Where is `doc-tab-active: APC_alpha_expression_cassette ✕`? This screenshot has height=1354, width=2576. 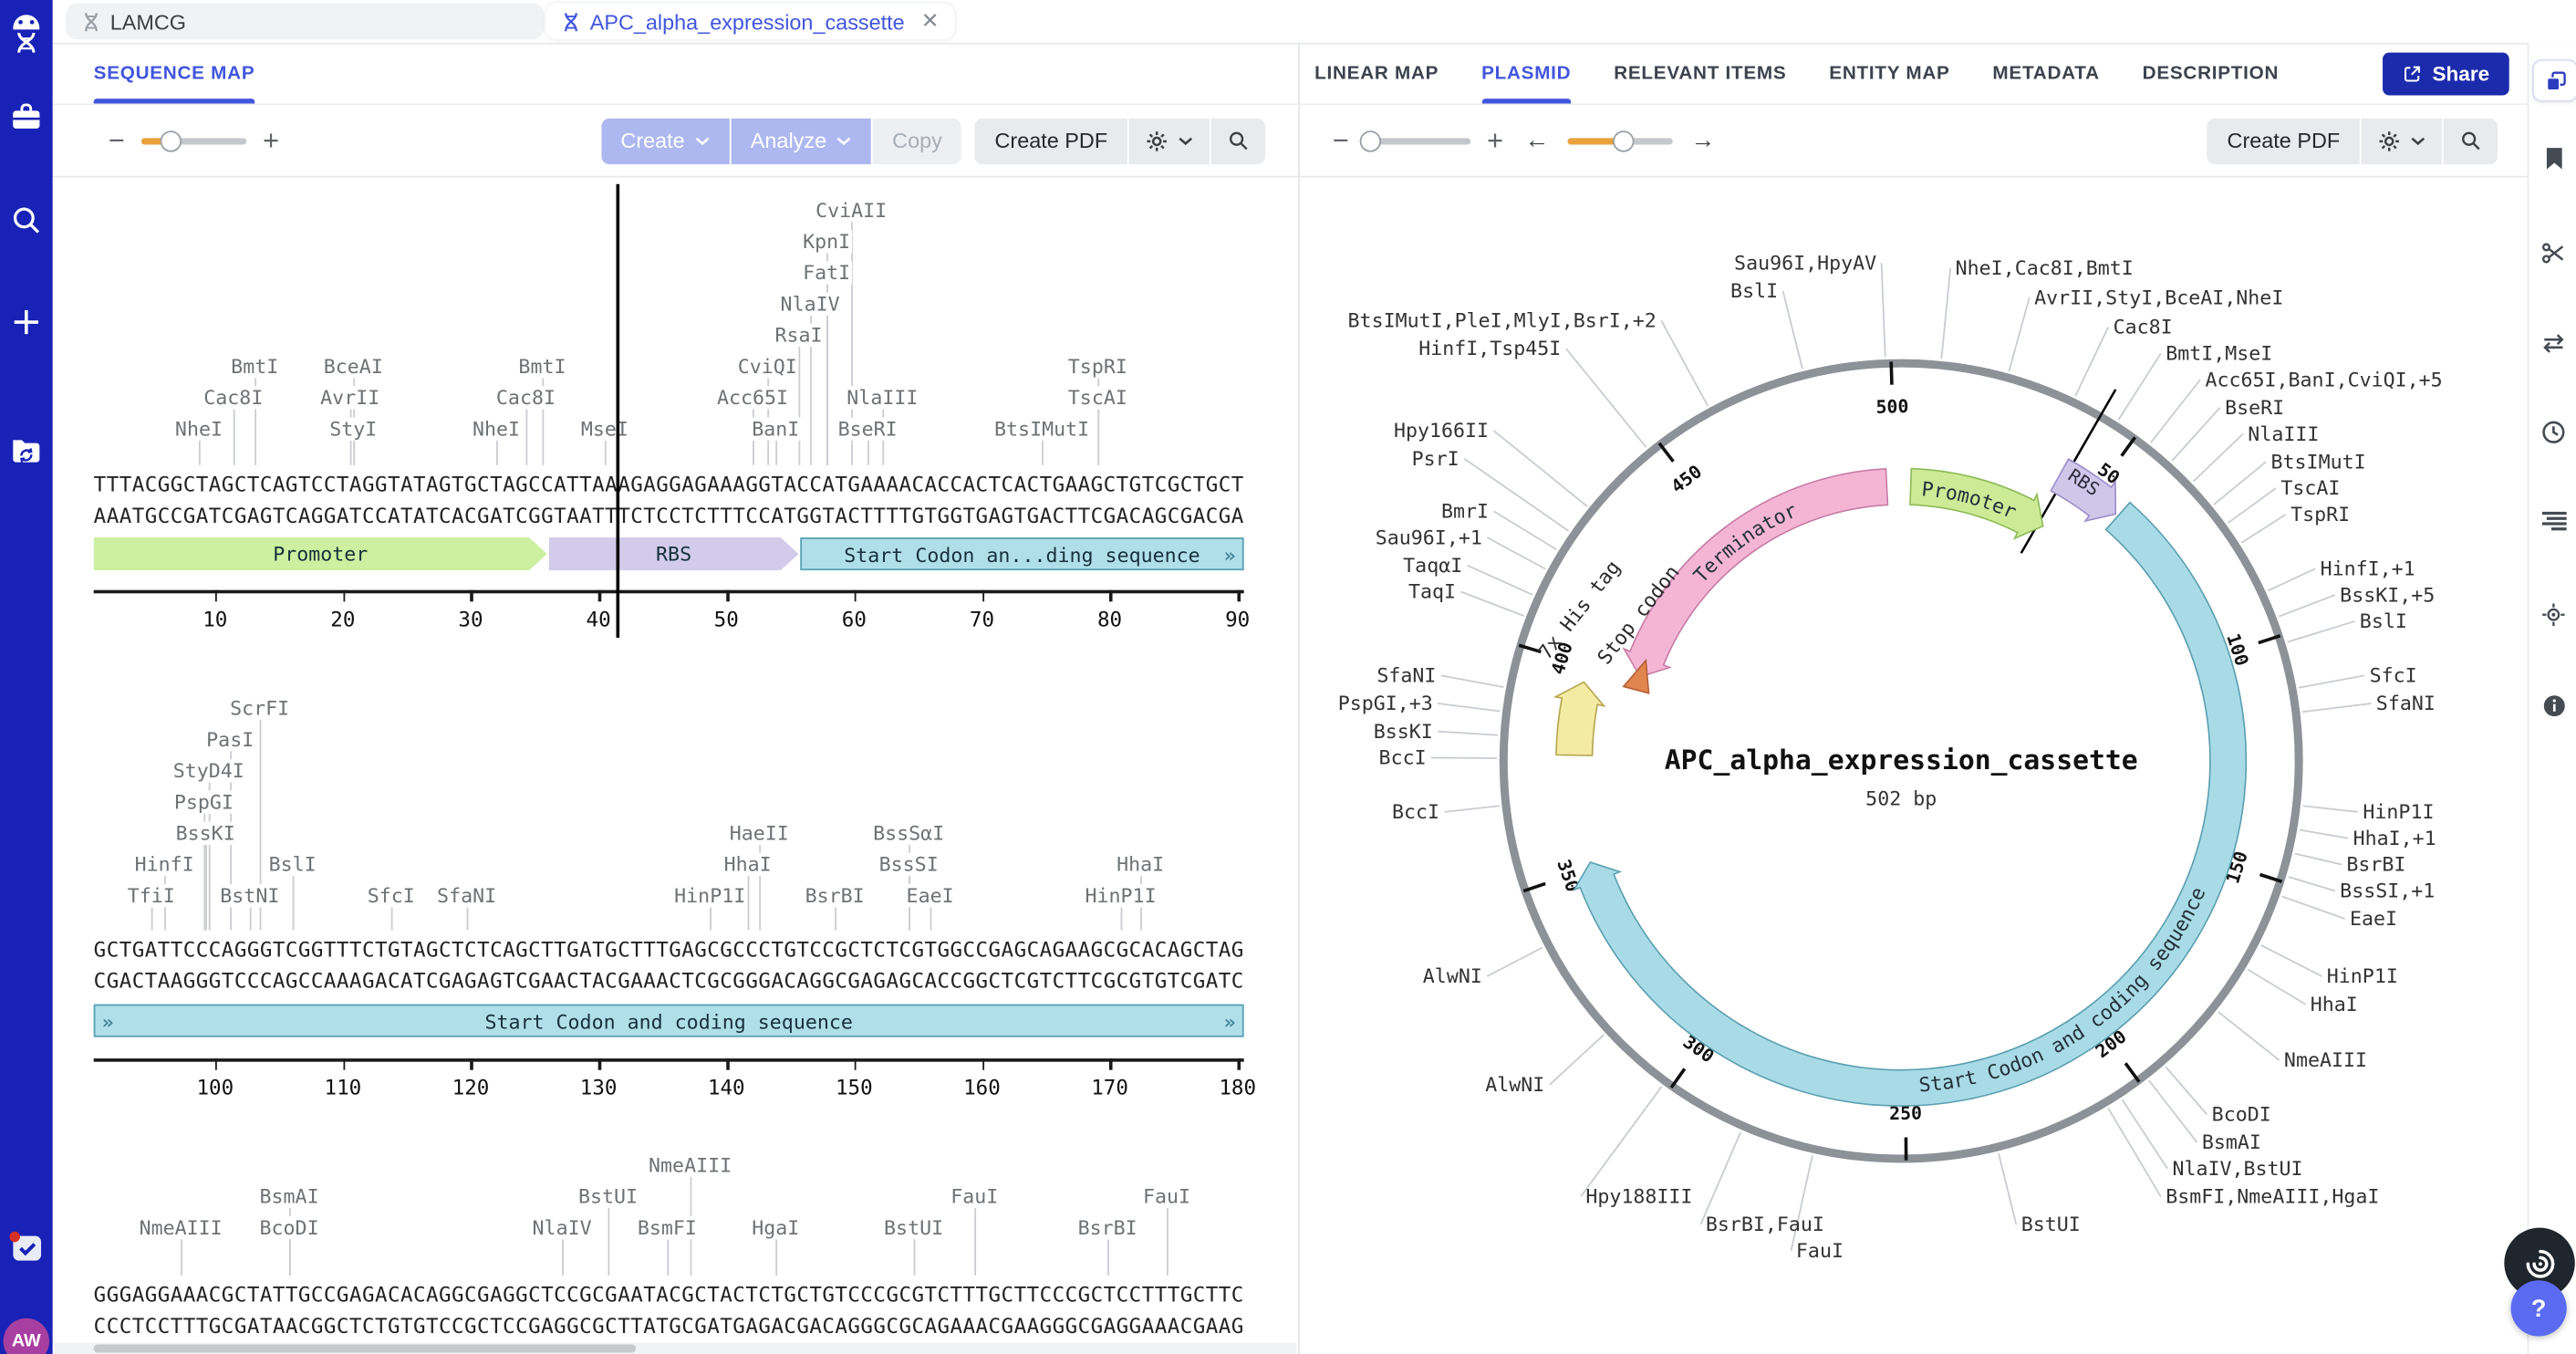 doc-tab-active: APC_alpha_expression_cassette ✕ is located at coordinates (750, 21).